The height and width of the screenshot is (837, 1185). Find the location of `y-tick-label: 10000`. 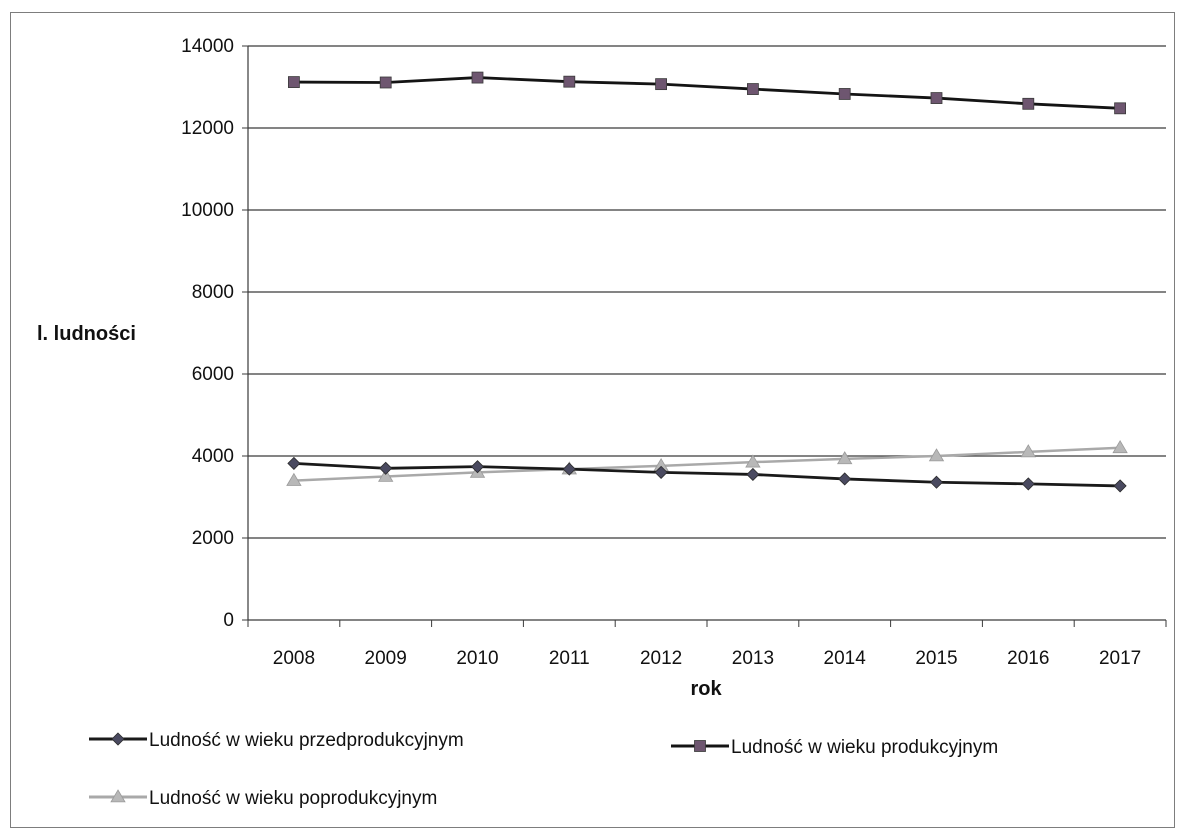

y-tick-label: 10000 is located at coordinates (207, 210).